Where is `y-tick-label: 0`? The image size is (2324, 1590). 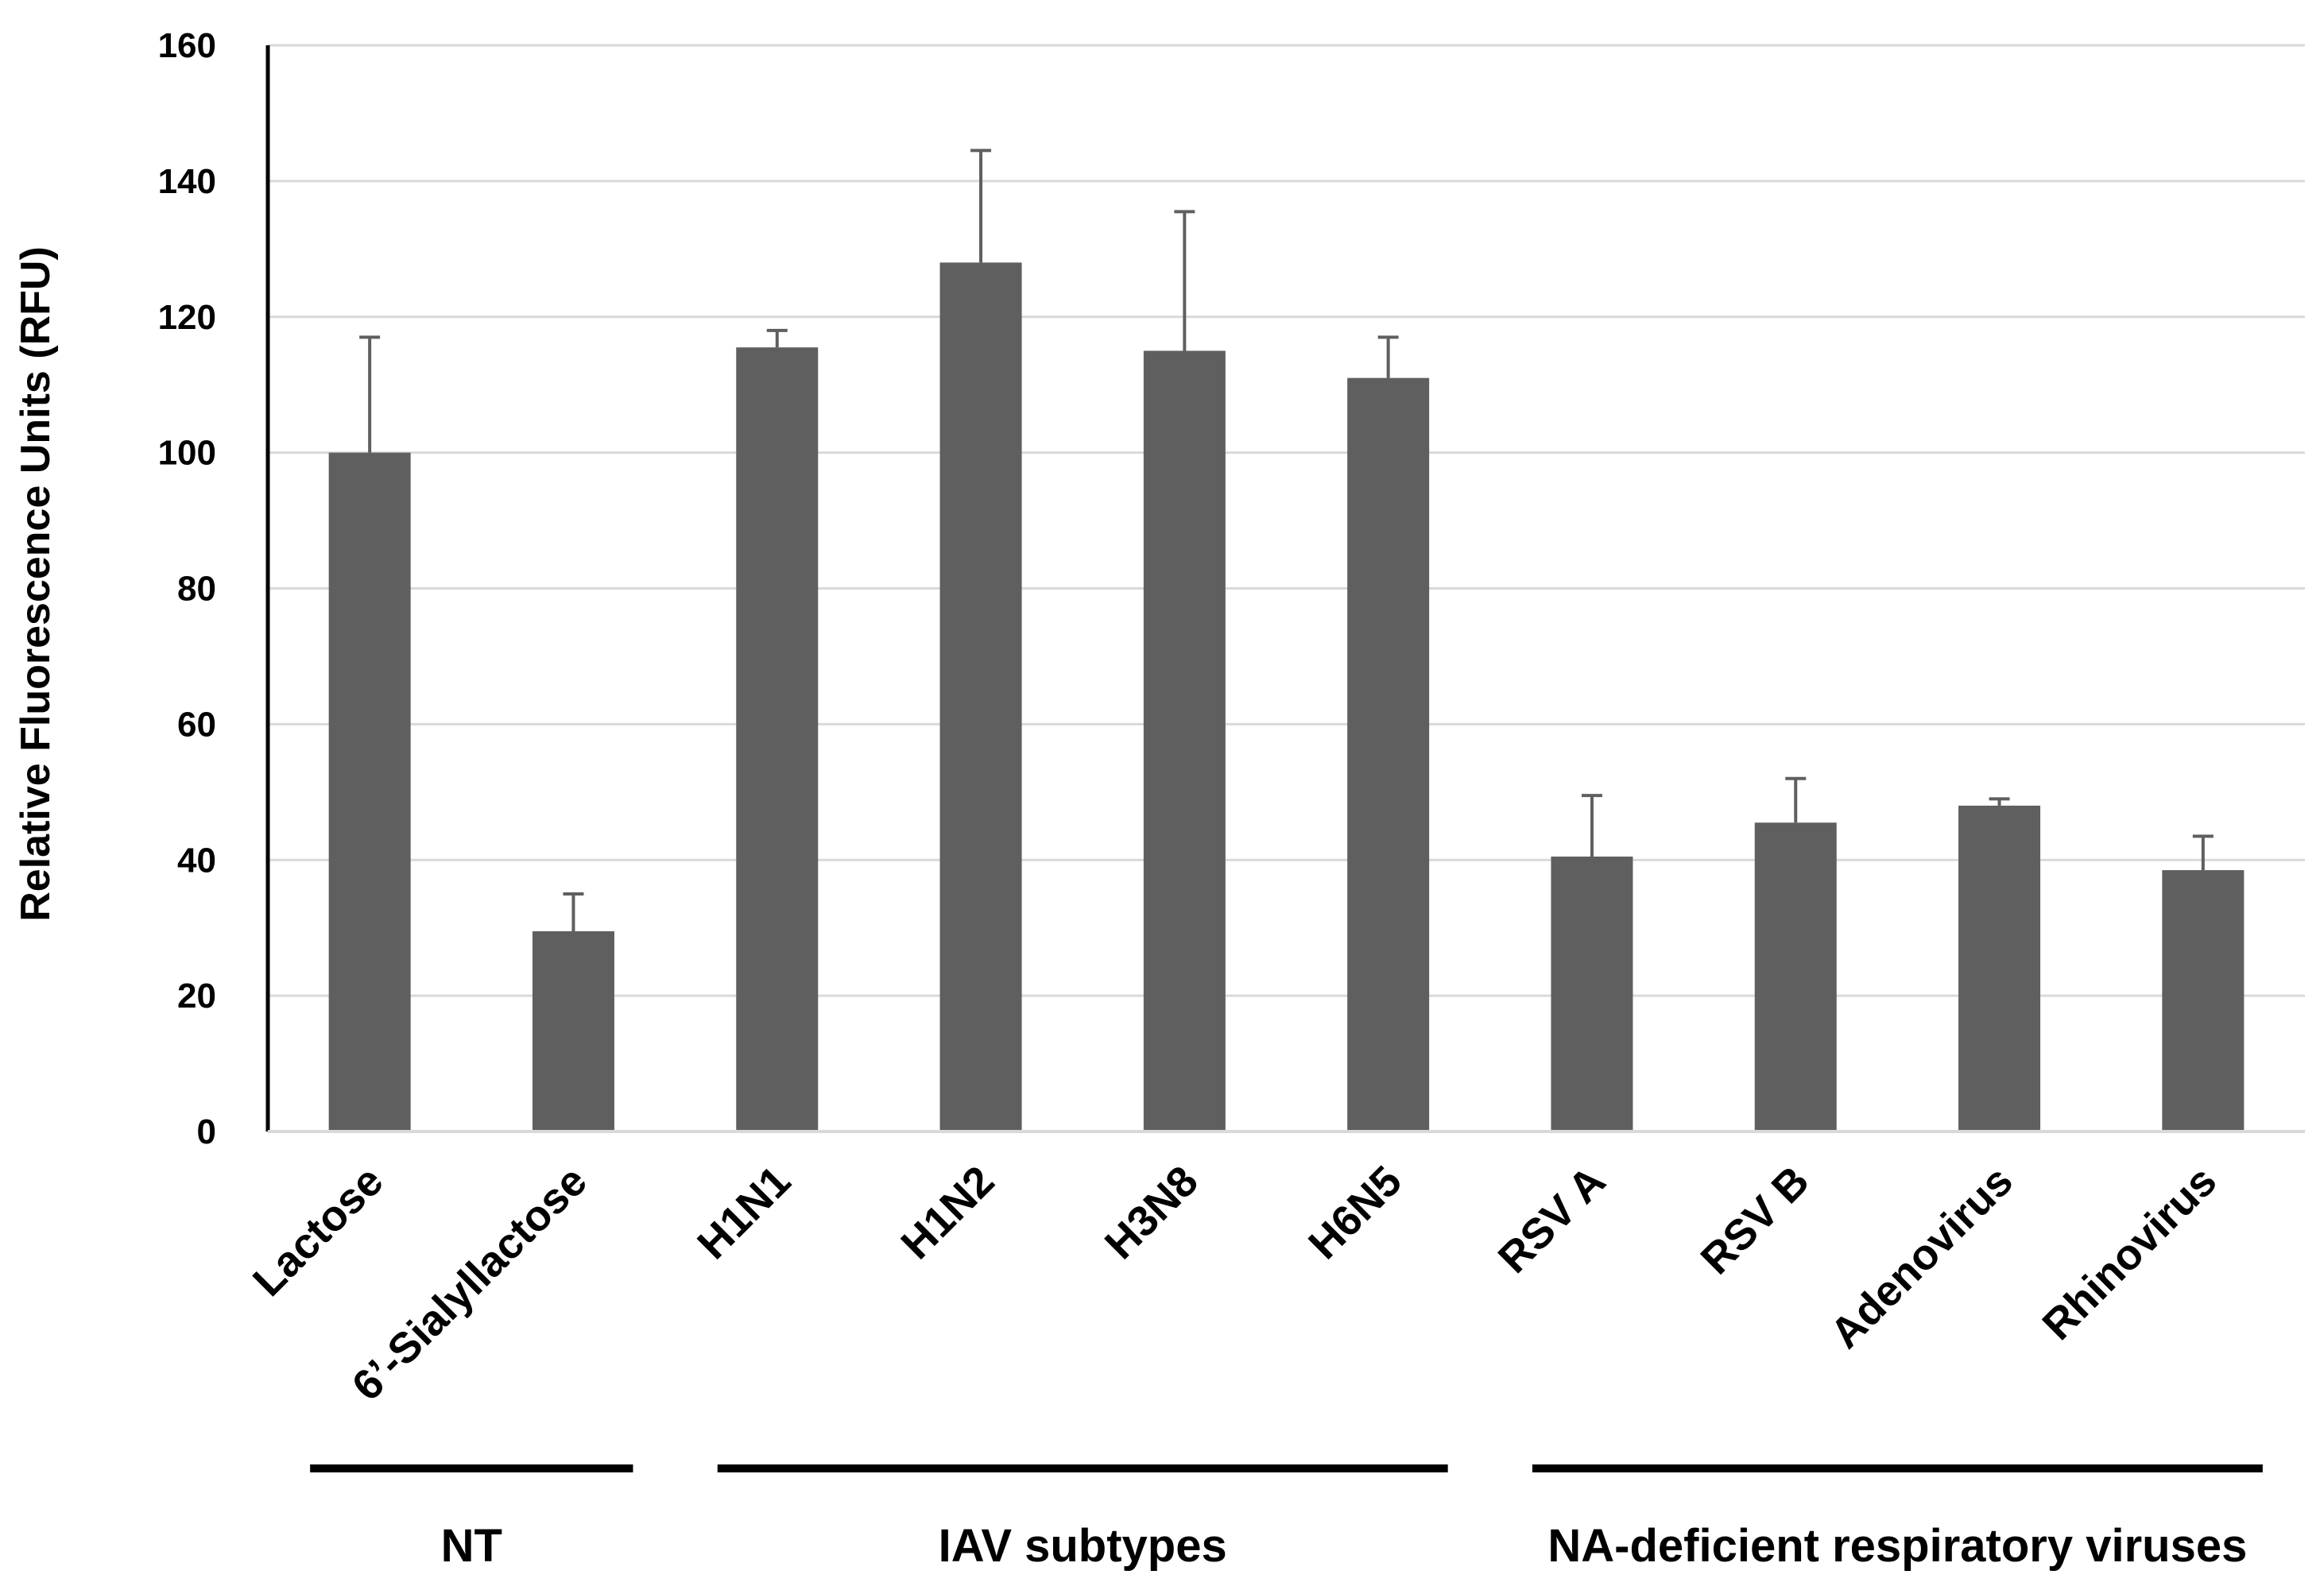 y-tick-label: 0 is located at coordinates (207, 1131).